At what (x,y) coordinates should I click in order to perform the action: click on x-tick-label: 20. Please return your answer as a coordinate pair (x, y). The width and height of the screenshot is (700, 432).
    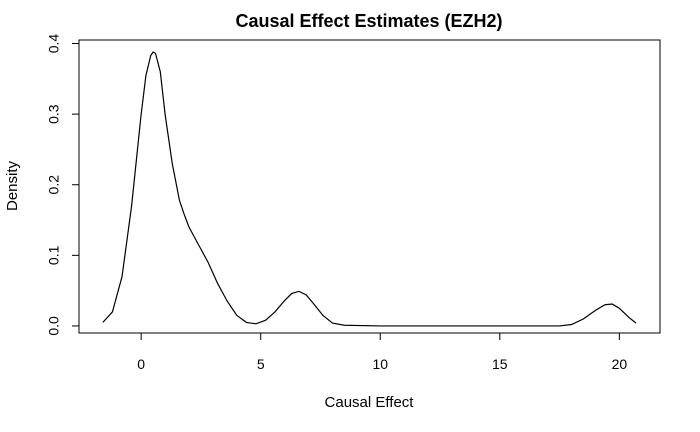
    Looking at the image, I should click on (620, 364).